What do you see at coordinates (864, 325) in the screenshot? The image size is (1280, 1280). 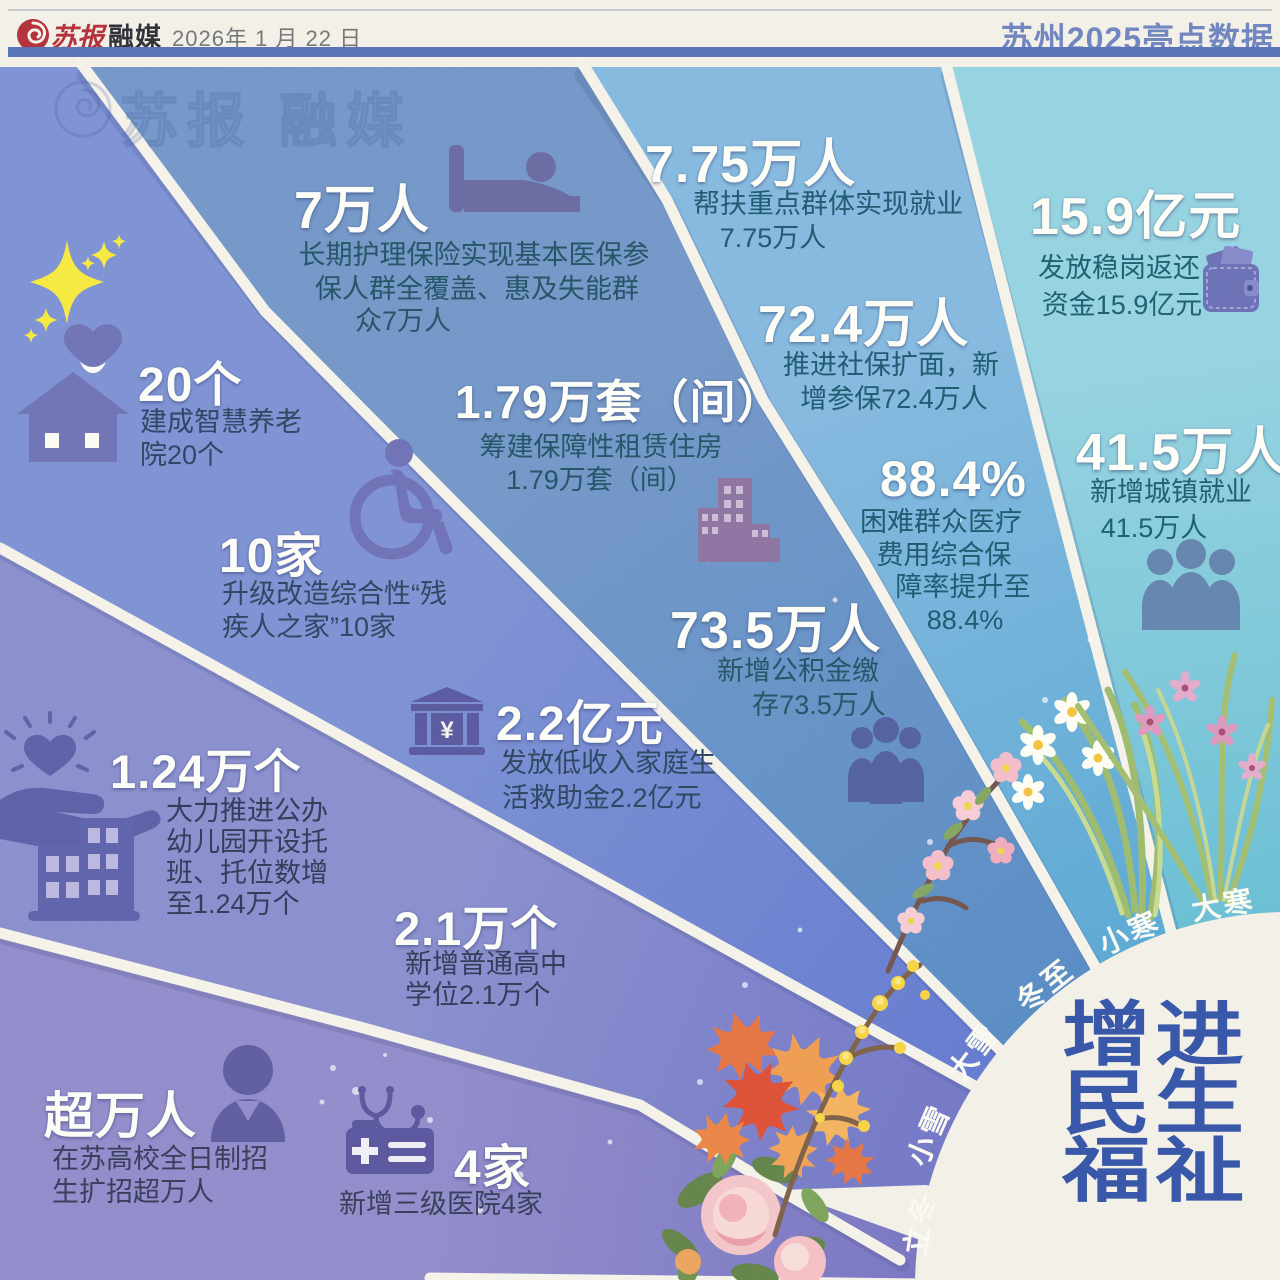 I see `stat-value-shebao: 72.4万人` at bounding box center [864, 325].